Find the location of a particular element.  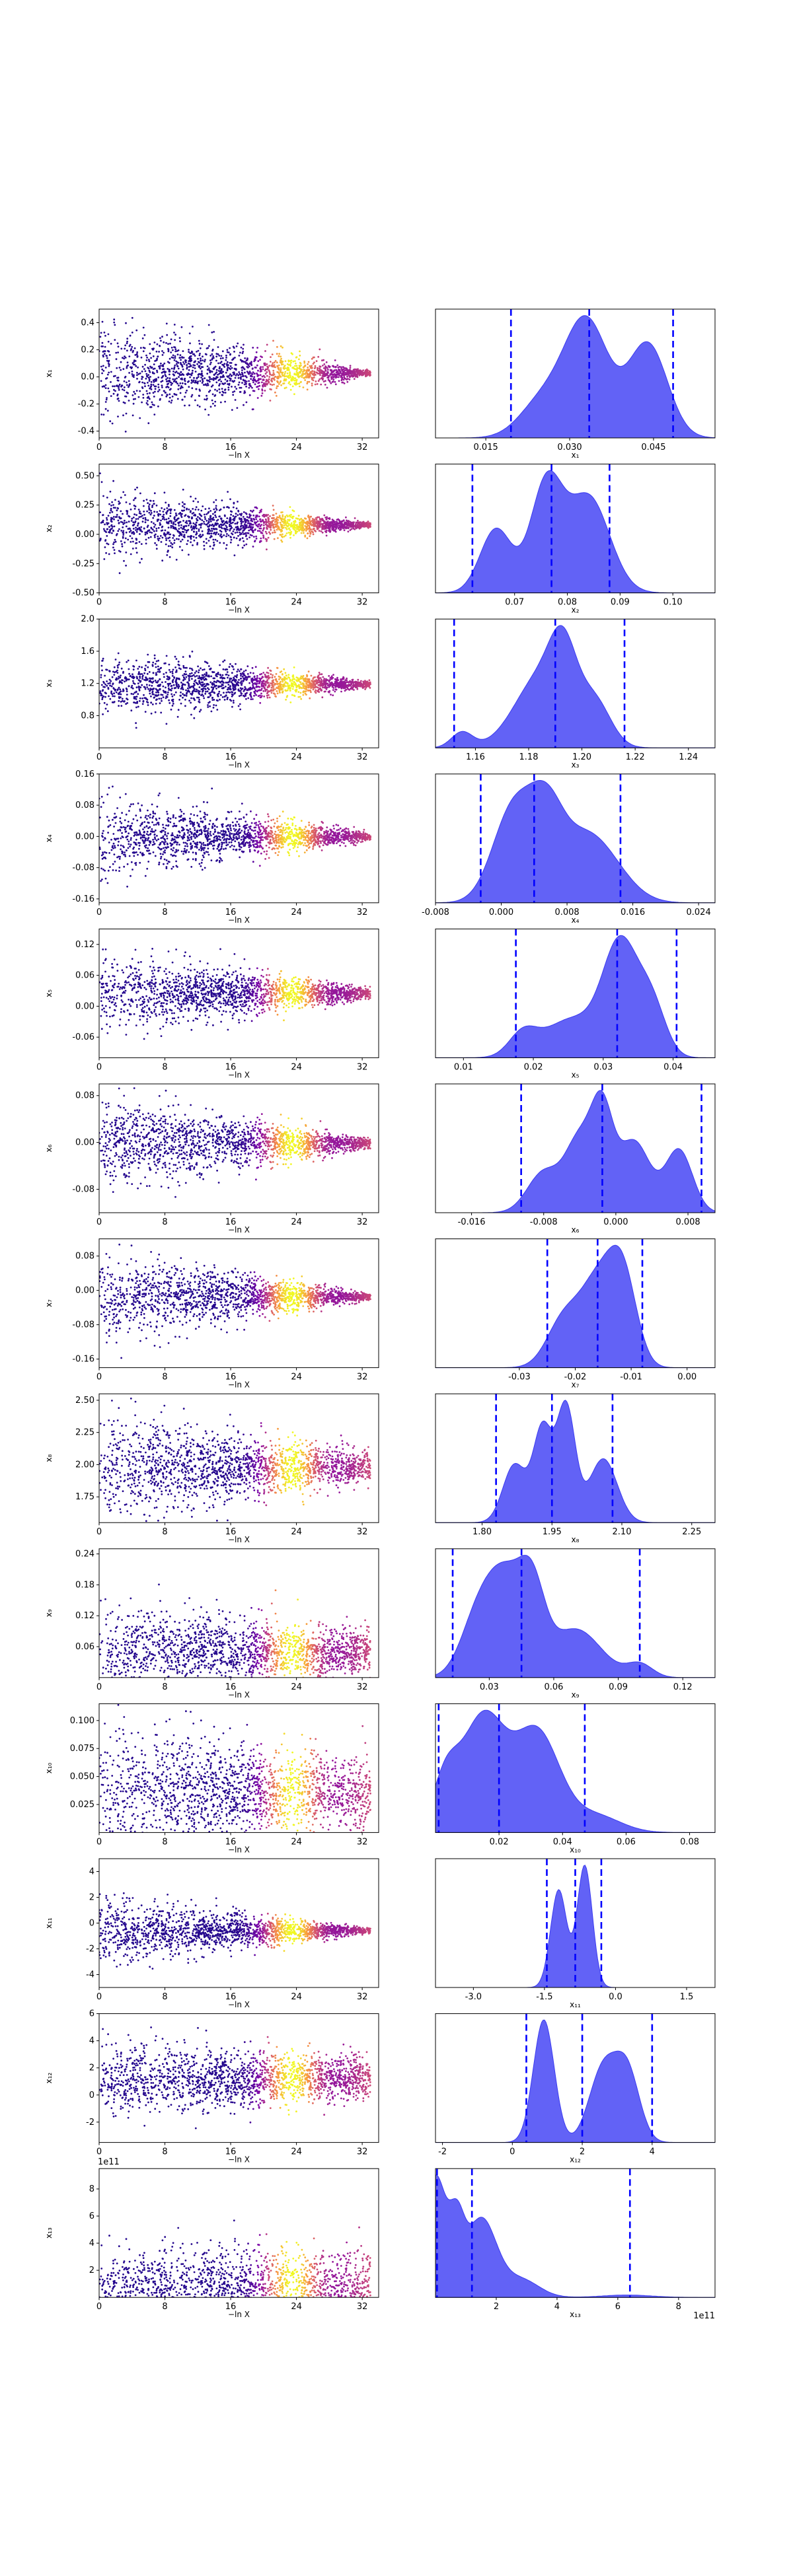

trace-xtick-label: 24 is located at coordinates (297, 603).